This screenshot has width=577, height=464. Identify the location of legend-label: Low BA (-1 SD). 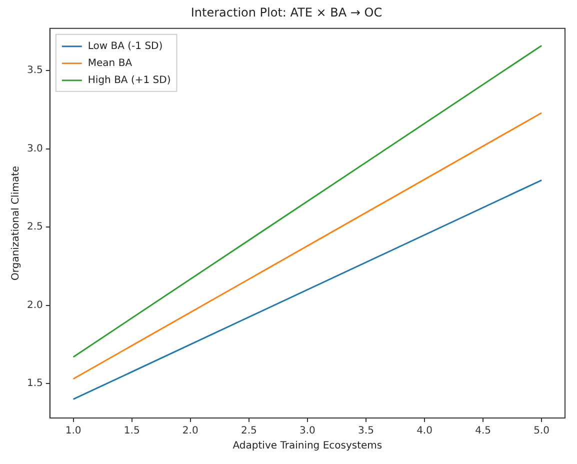
(125, 46).